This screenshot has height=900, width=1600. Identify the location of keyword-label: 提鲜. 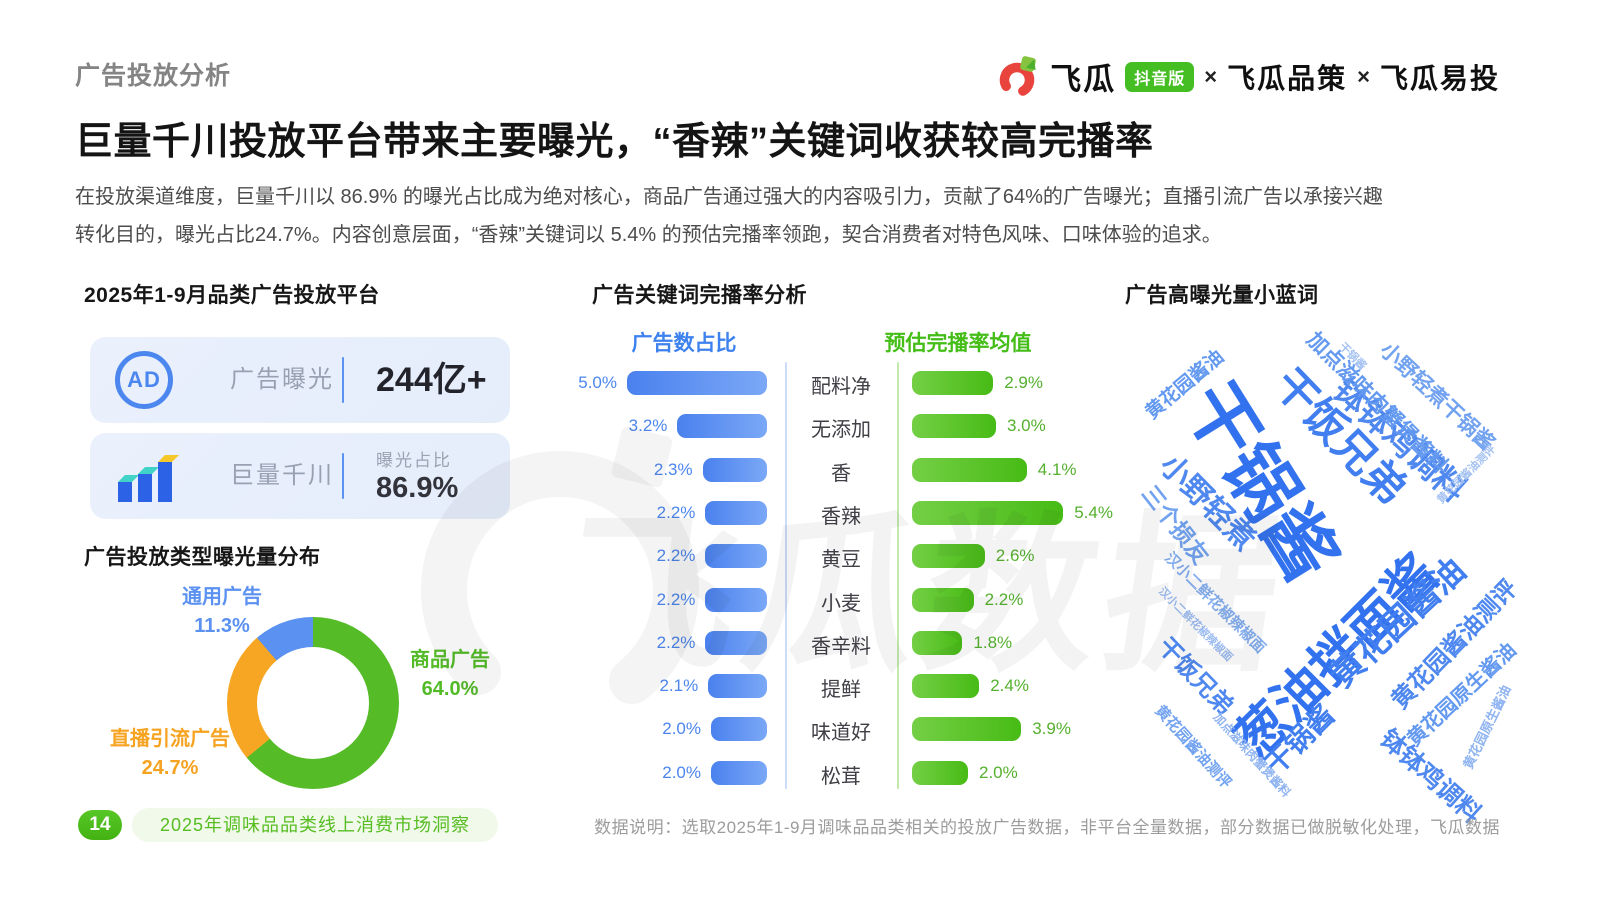
(841, 690).